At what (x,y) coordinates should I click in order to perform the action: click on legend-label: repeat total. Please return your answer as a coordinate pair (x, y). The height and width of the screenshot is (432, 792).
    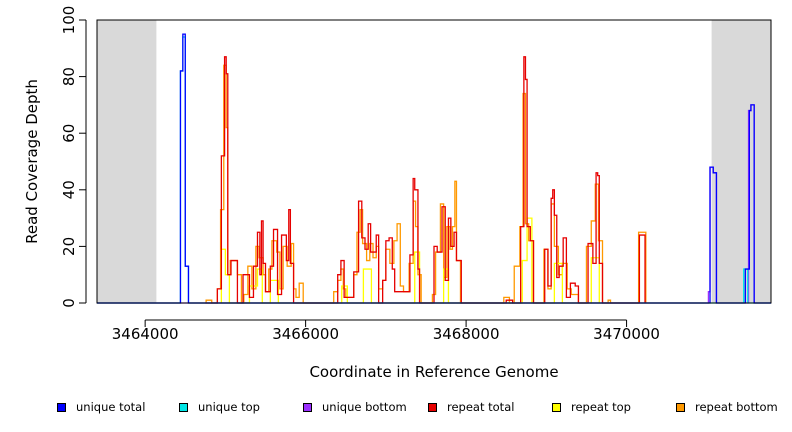
    Looking at the image, I should click on (481, 407).